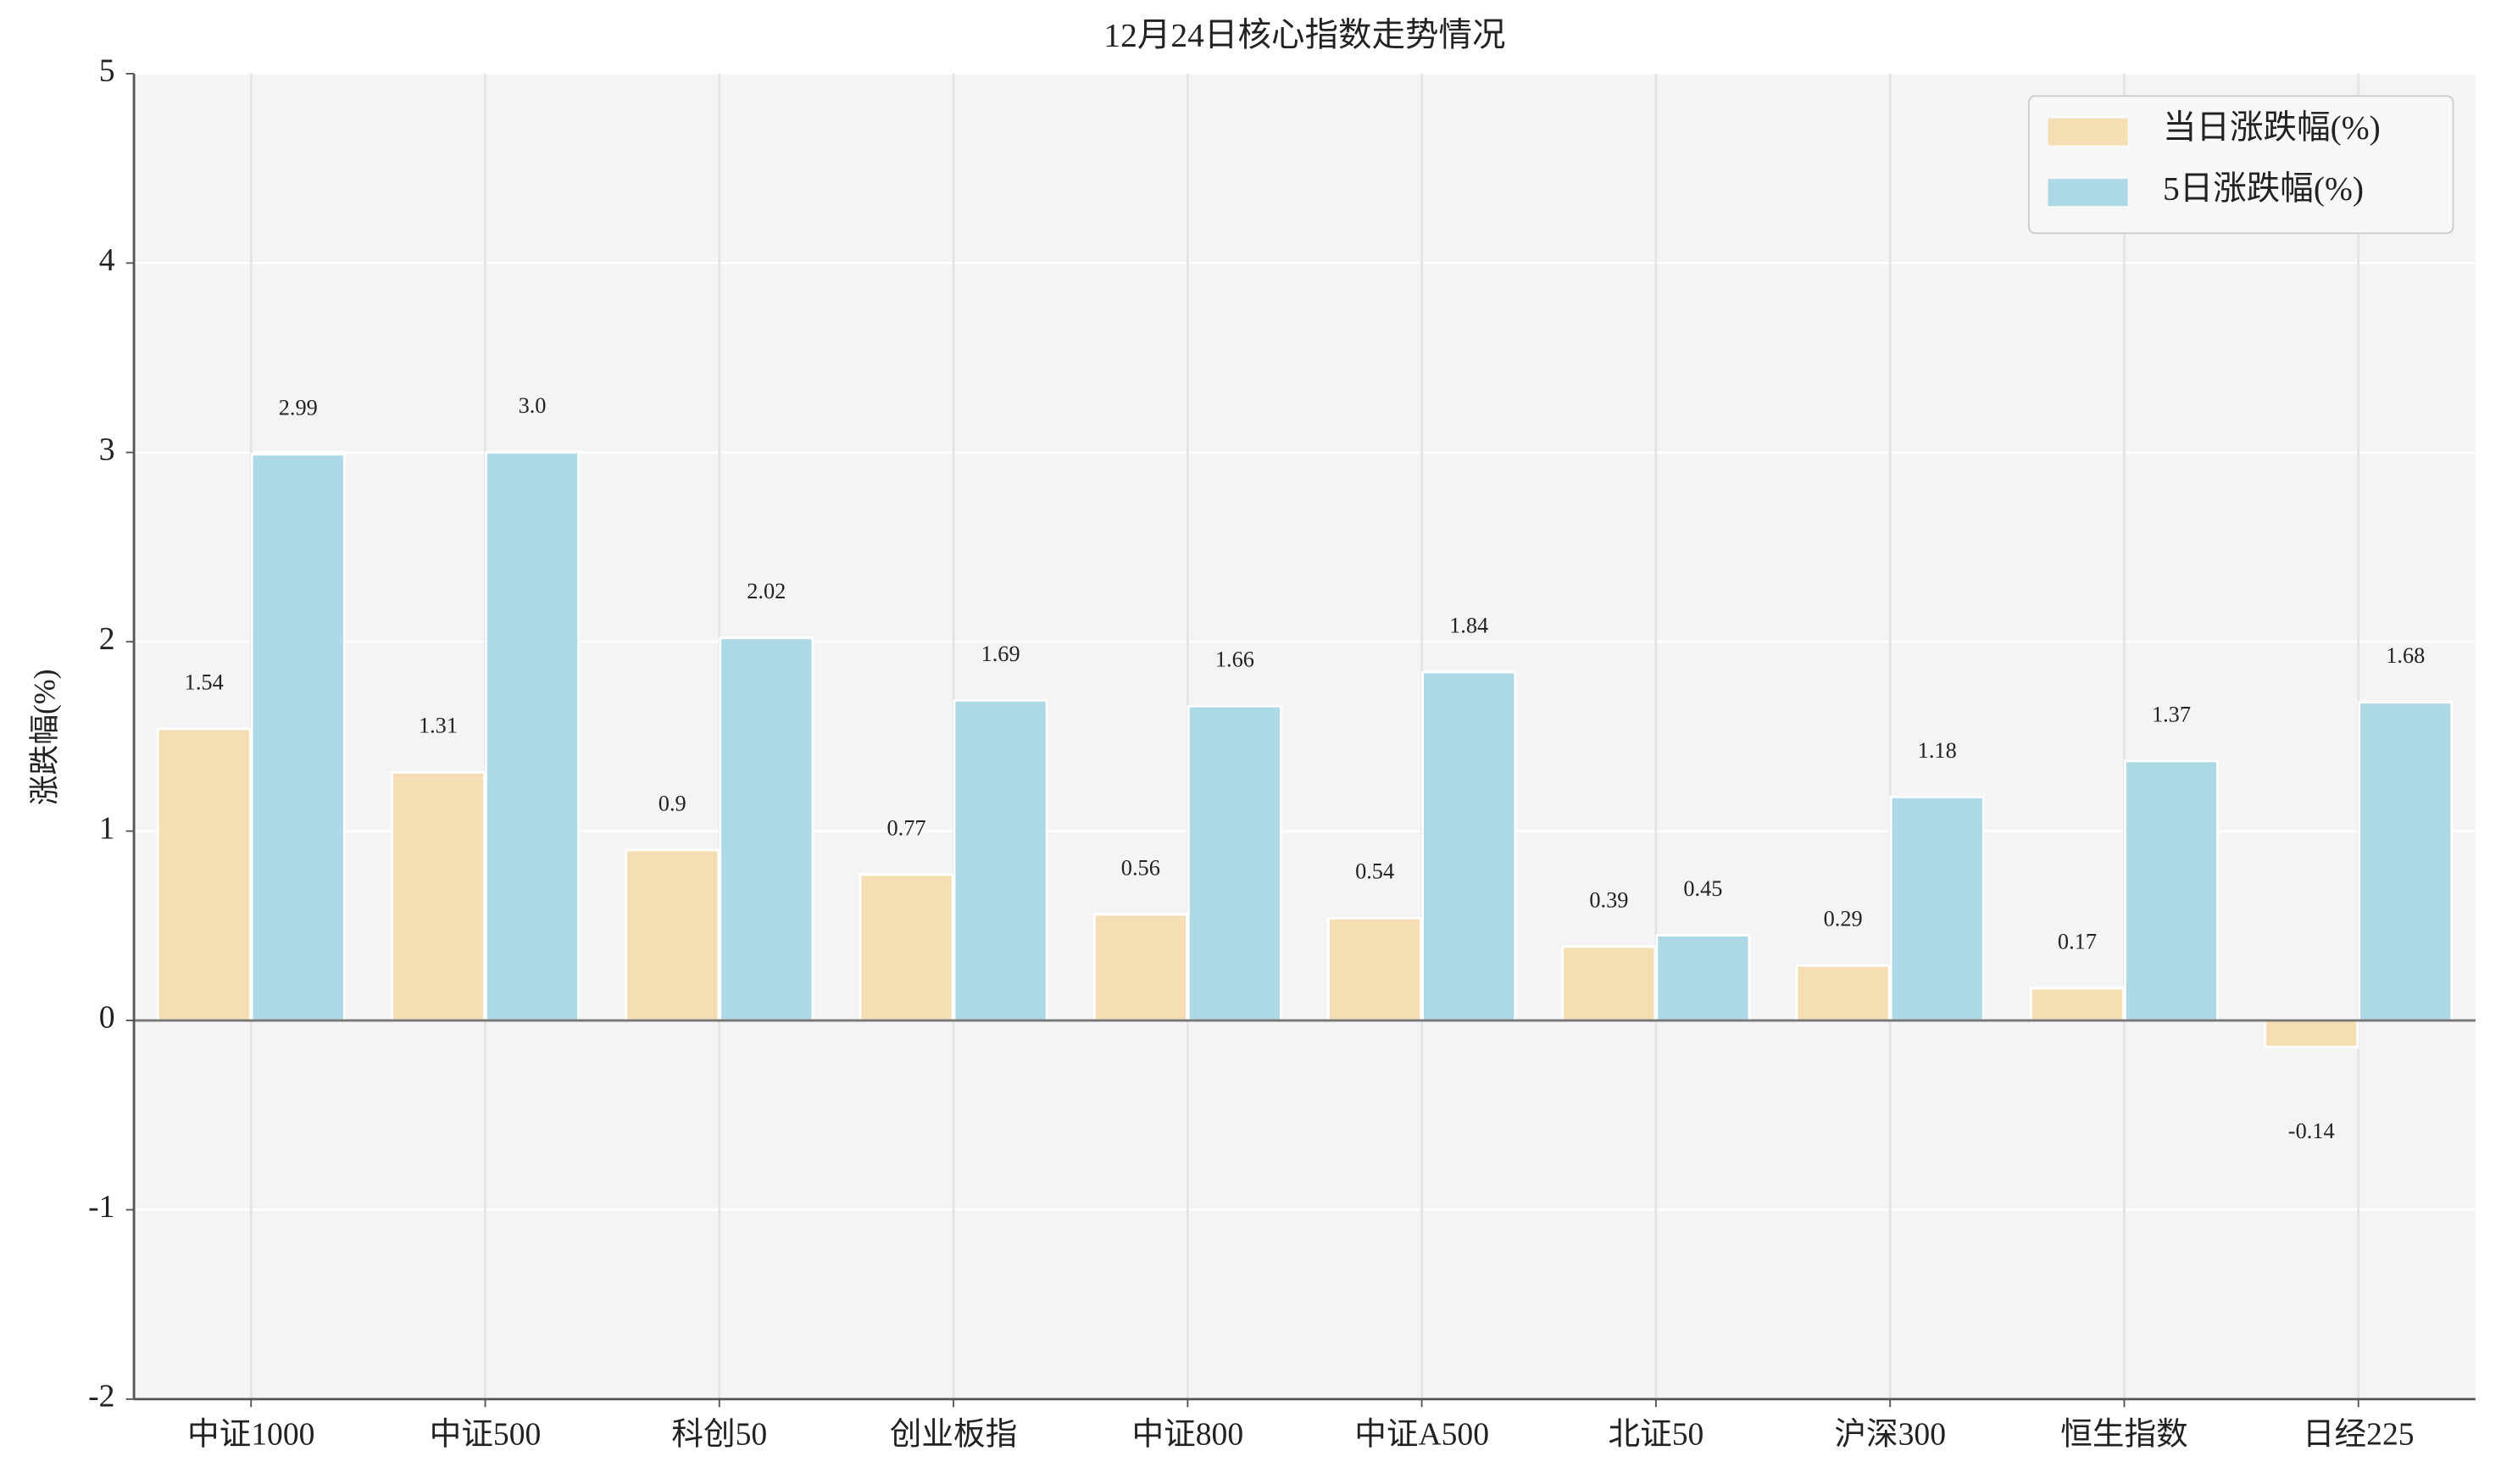 Image resolution: width=2501 pixels, height=1484 pixels. What do you see at coordinates (954, 1435) in the screenshot?
I see `x-tick-label: 创业板指` at bounding box center [954, 1435].